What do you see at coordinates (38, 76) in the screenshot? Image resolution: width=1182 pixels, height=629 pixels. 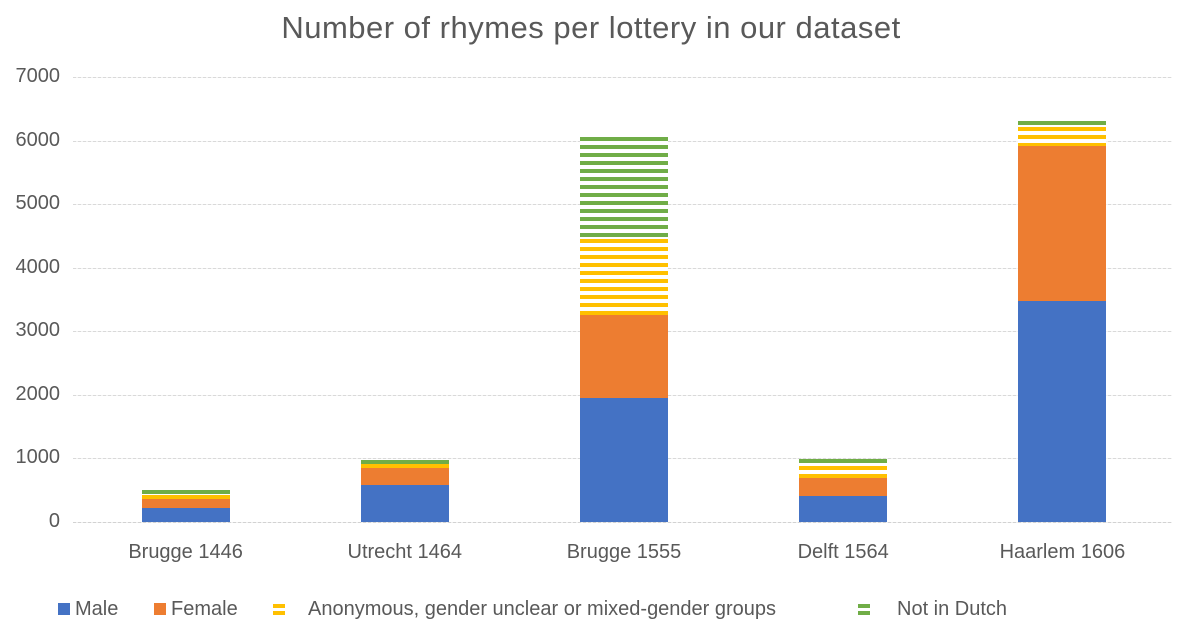 I see `y-tick-label-7000: 7000` at bounding box center [38, 76].